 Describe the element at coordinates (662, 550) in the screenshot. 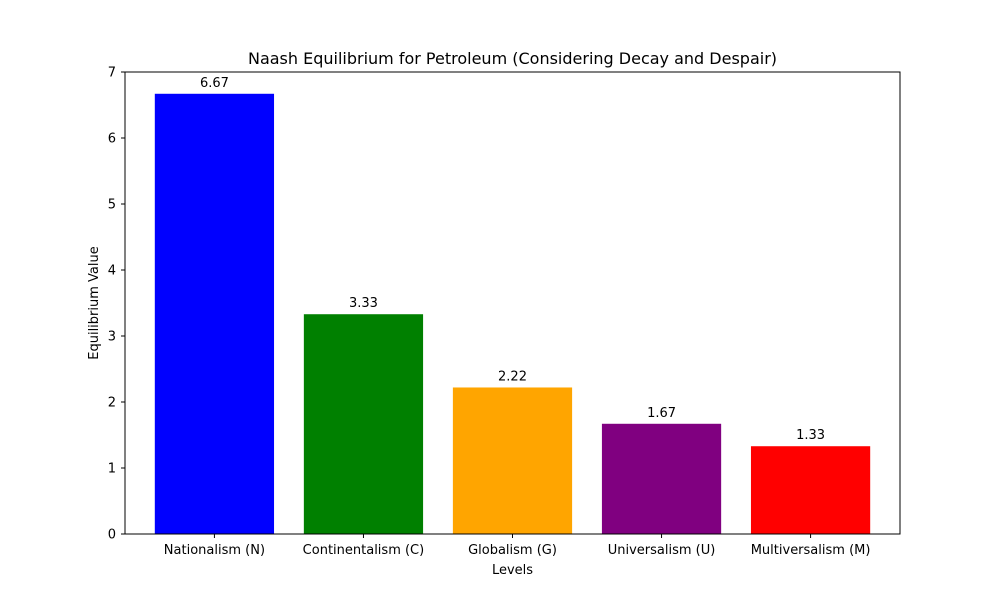

I see `x-tick-label: Universalism (U)` at that location.